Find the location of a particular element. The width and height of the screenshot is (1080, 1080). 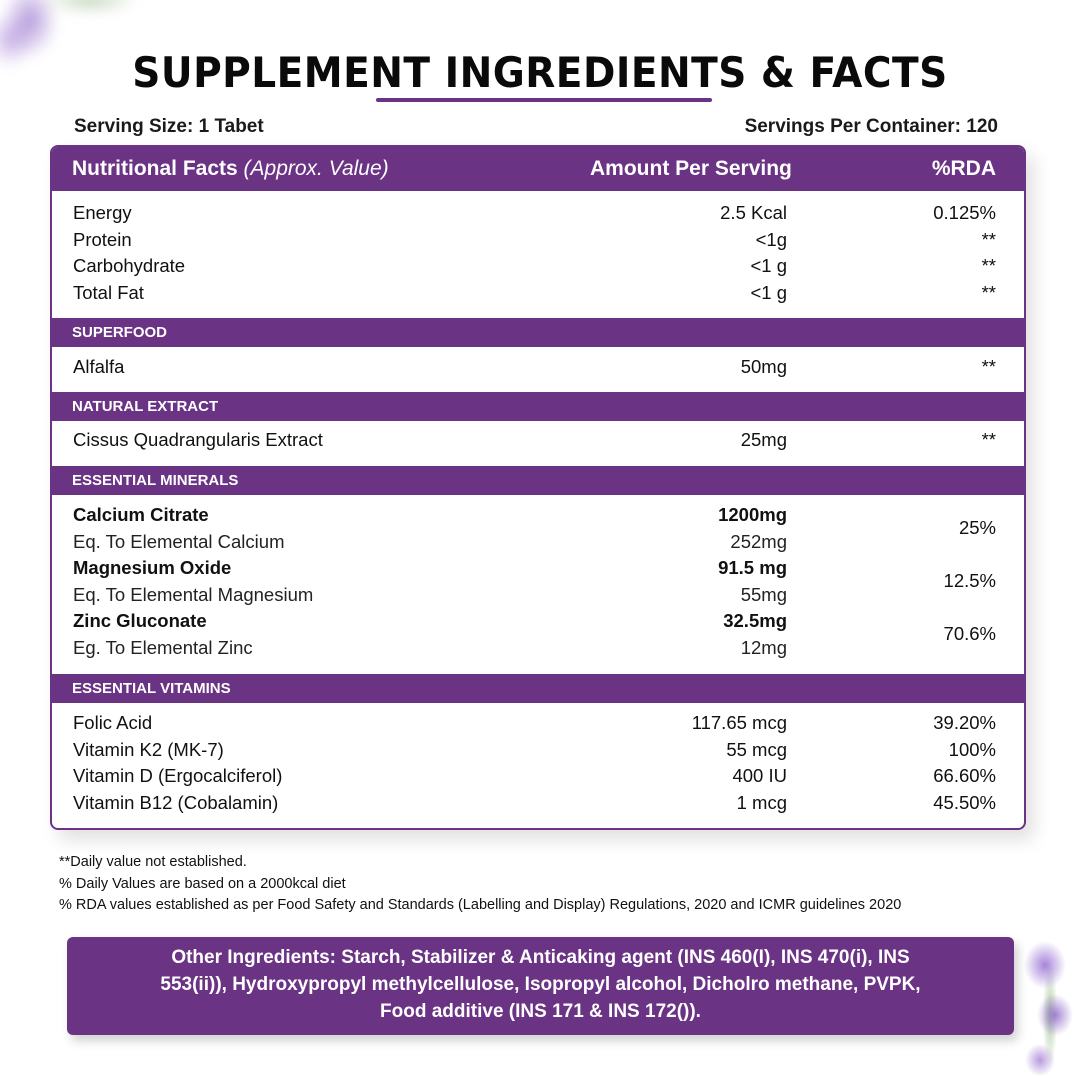

table-row: Vitamin B12 (Cobalamin) 1 mcg 45.50% is located at coordinates (534, 802).